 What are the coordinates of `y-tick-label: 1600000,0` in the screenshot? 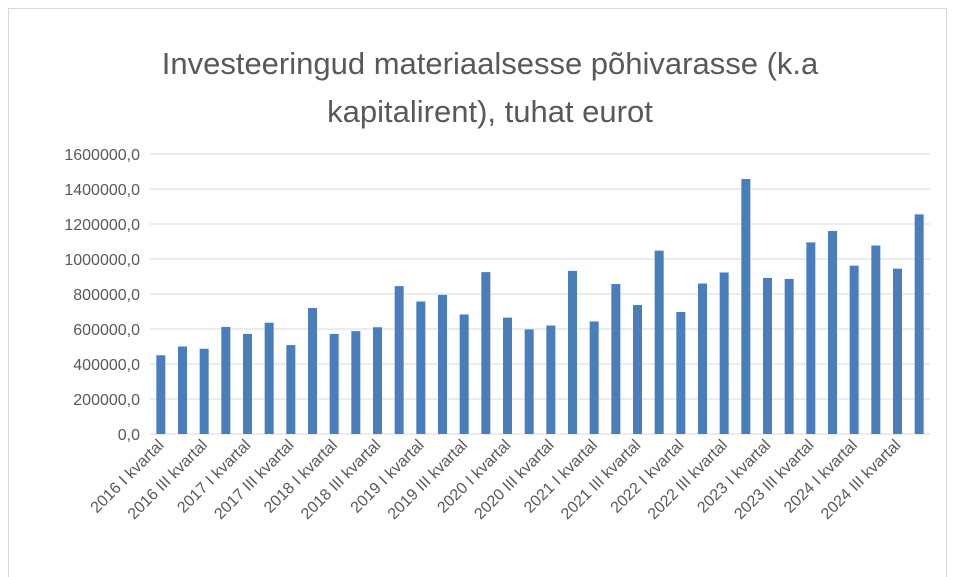 It's located at (102, 155).